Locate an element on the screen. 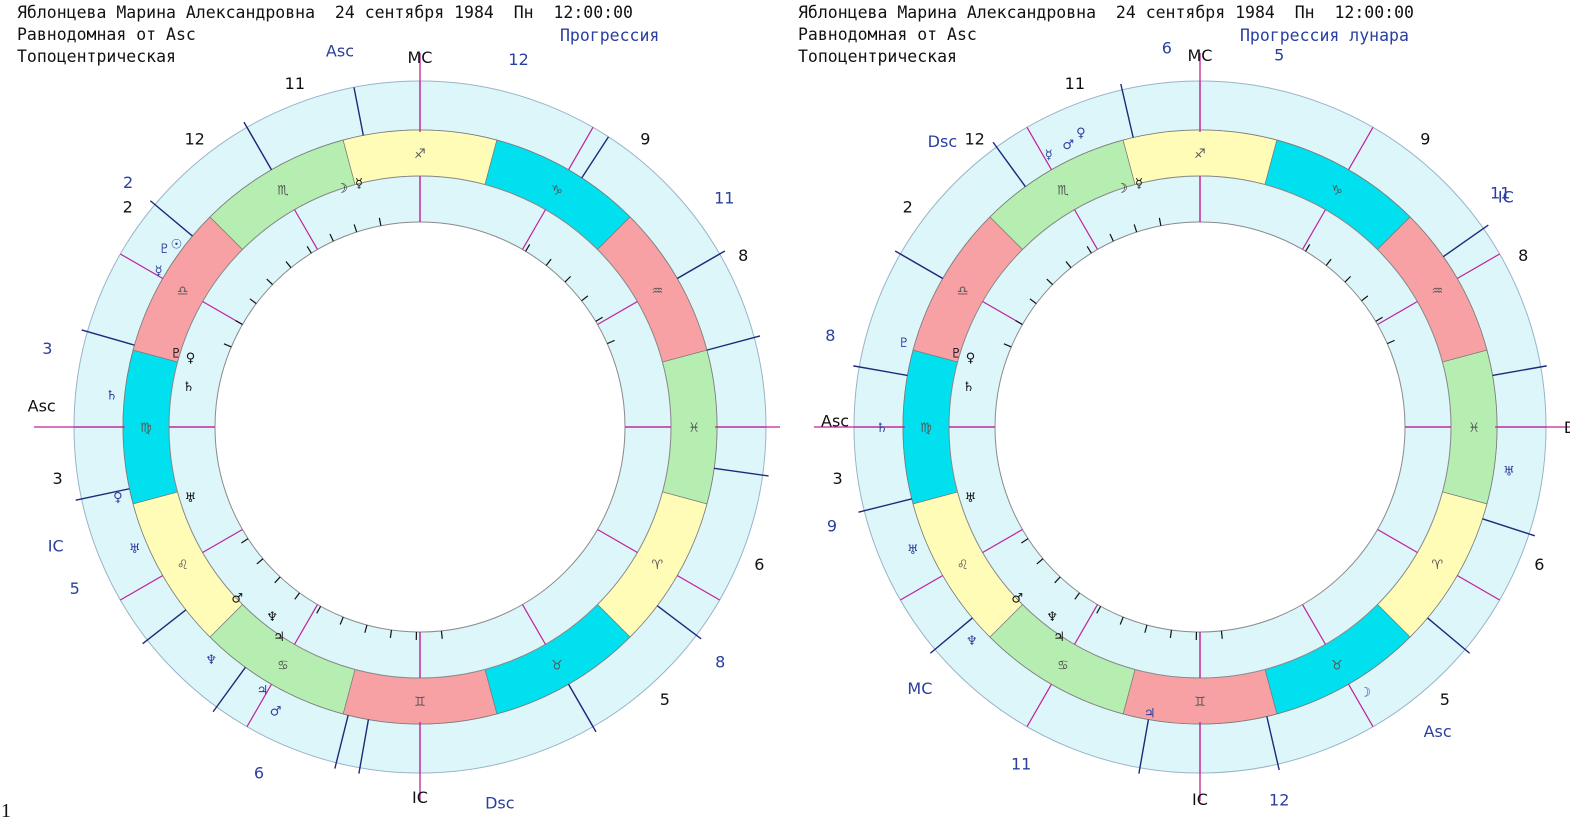 The height and width of the screenshot is (829, 1572). zodiac-sign-glyph: ♑ is located at coordinates (1337, 191).